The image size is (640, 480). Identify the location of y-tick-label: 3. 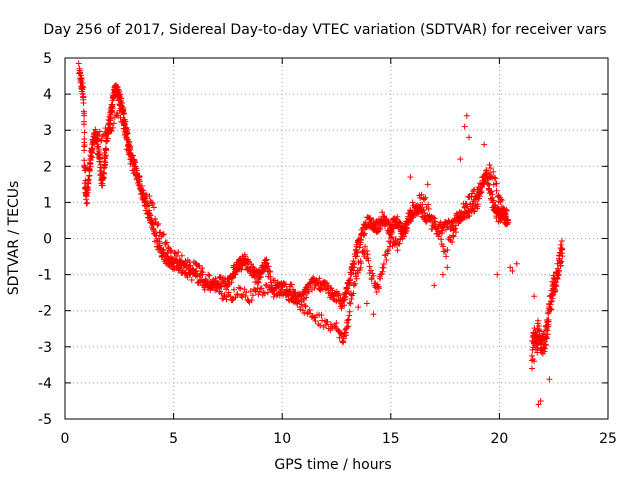
(47, 131).